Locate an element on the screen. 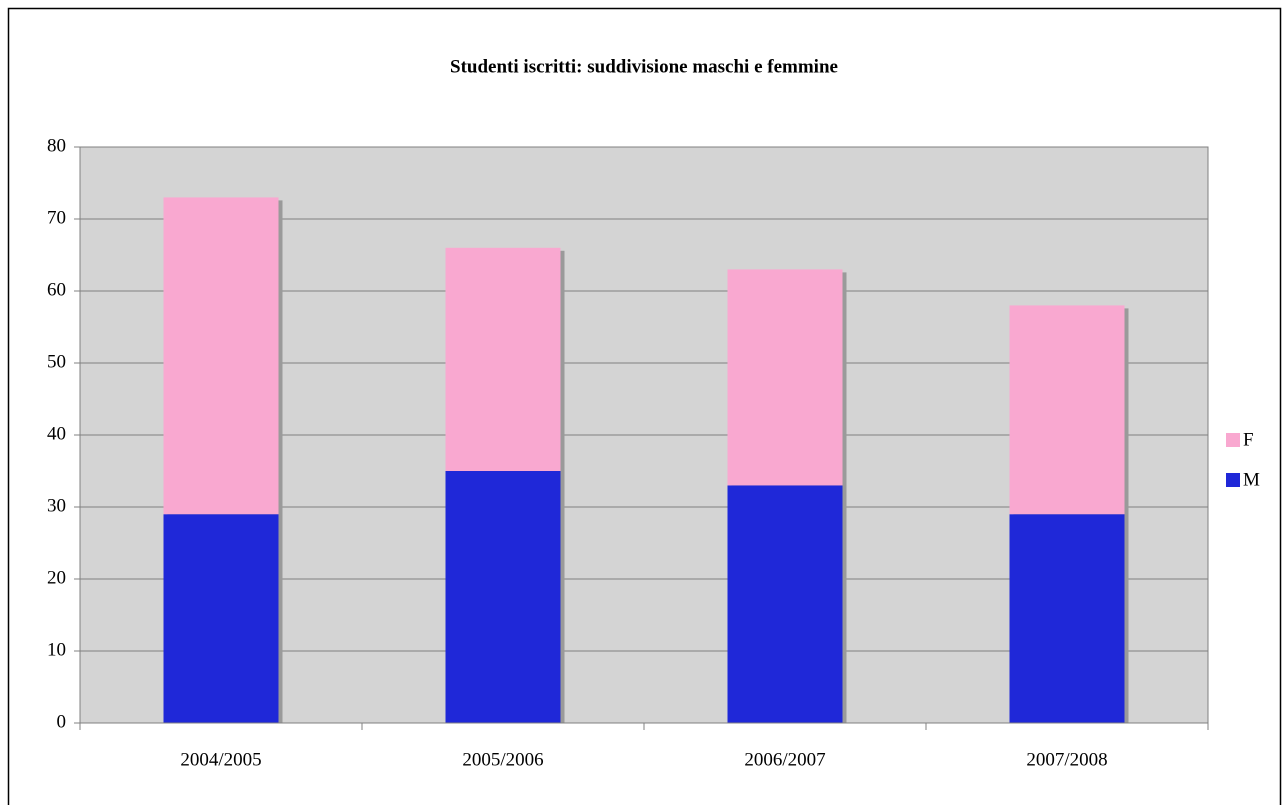 The height and width of the screenshot is (805, 1287). y-tick-label: 40 is located at coordinates (56, 433).